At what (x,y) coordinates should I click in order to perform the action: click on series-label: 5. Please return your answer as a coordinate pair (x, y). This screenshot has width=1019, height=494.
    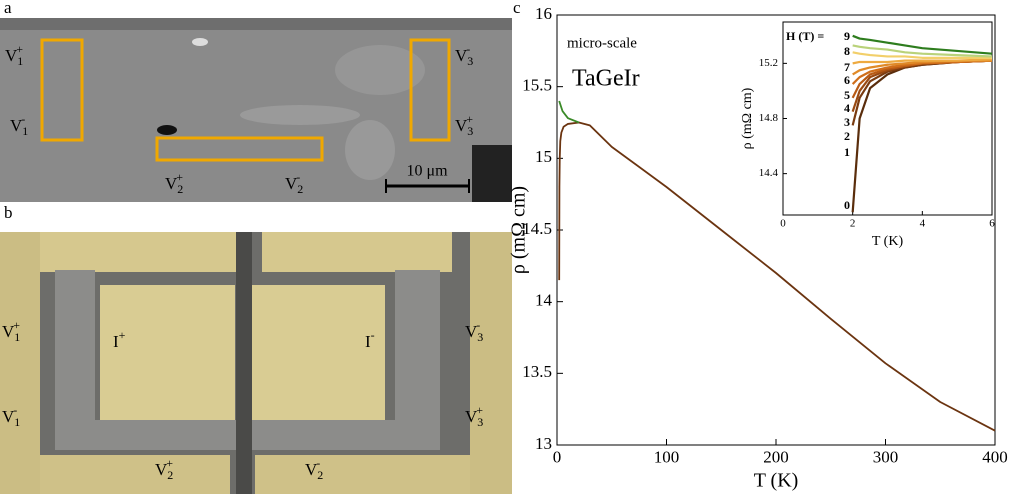
    Looking at the image, I should click on (847, 95).